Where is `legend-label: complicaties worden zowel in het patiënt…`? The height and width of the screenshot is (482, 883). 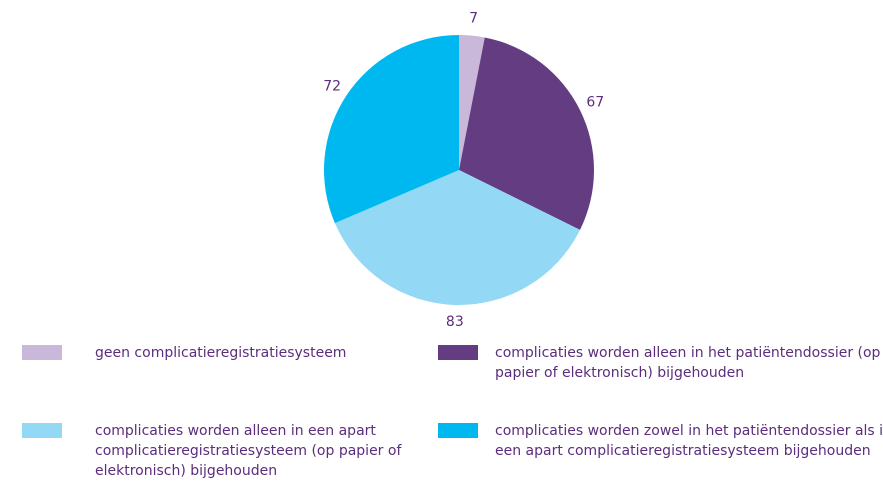
legend-label: complicaties worden zowel in het patiënt… is located at coordinates (689, 441).